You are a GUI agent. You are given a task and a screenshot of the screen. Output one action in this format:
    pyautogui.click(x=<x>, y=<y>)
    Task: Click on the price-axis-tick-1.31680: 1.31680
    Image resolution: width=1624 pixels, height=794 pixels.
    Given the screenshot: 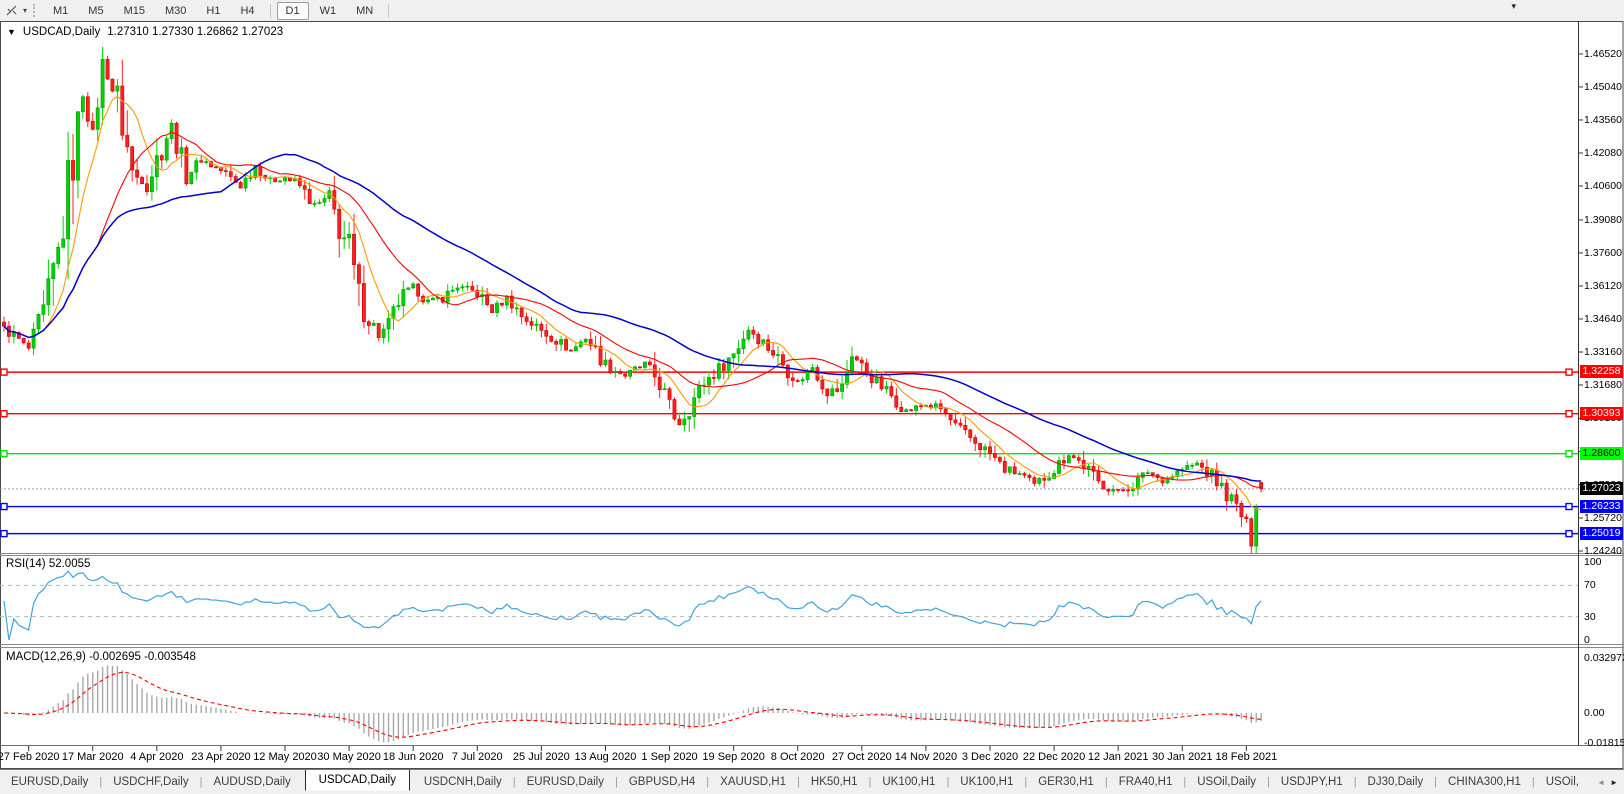 What is the action you would take?
    pyautogui.click(x=1603, y=385)
    